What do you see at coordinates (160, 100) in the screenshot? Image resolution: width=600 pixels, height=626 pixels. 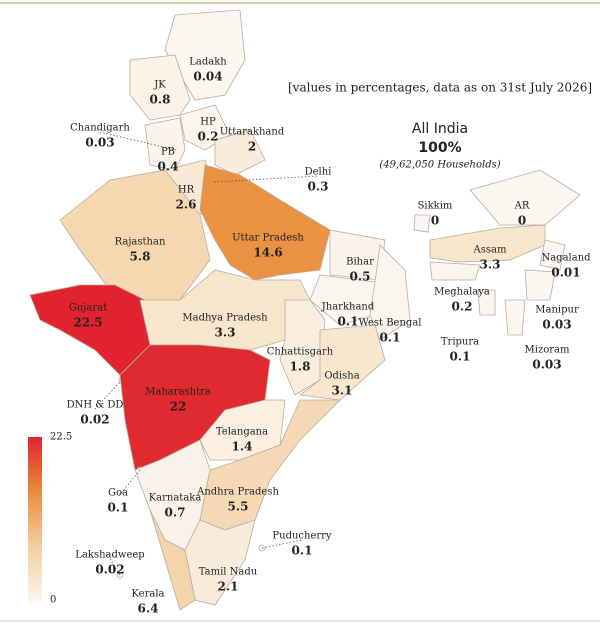 I see `region-value: 0.8` at bounding box center [160, 100].